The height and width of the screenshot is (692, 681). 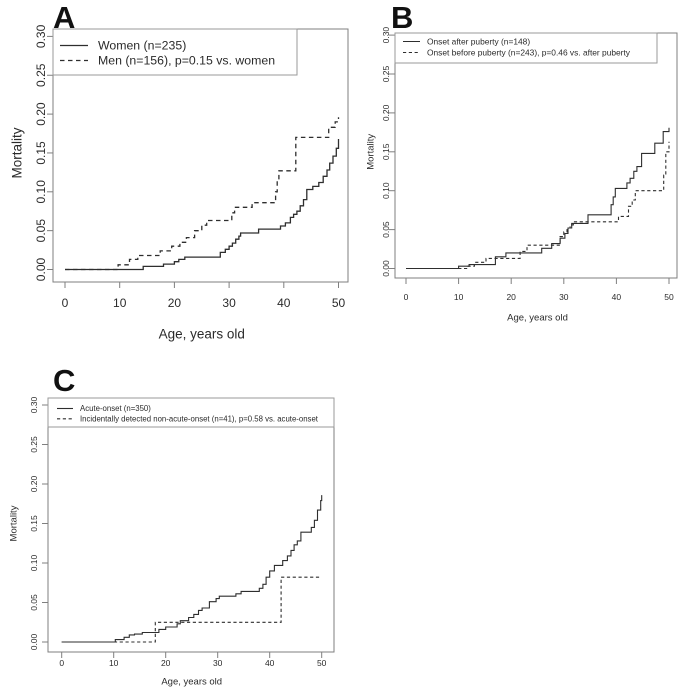 What do you see at coordinates (64, 17) in the screenshot?
I see `panel-a-letter: A` at bounding box center [64, 17].